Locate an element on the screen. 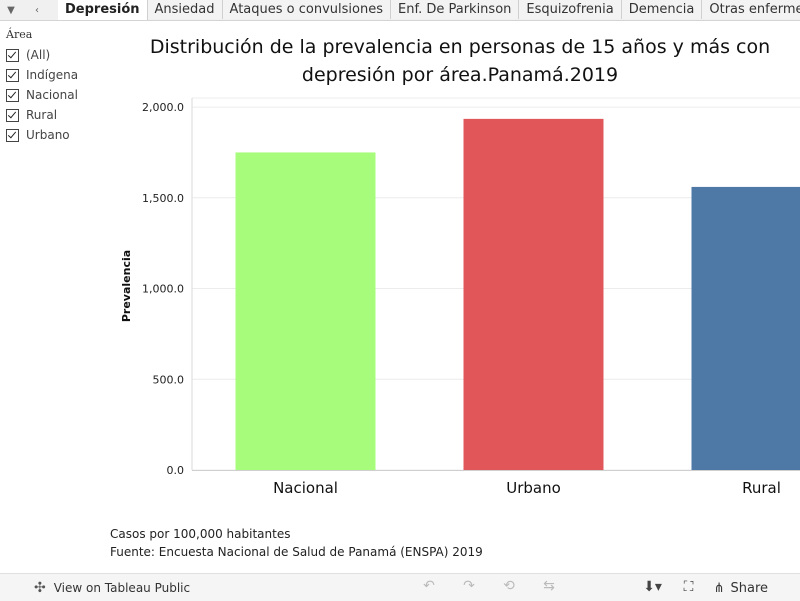  refresh-icon: ⇆ is located at coordinates (549, 587).